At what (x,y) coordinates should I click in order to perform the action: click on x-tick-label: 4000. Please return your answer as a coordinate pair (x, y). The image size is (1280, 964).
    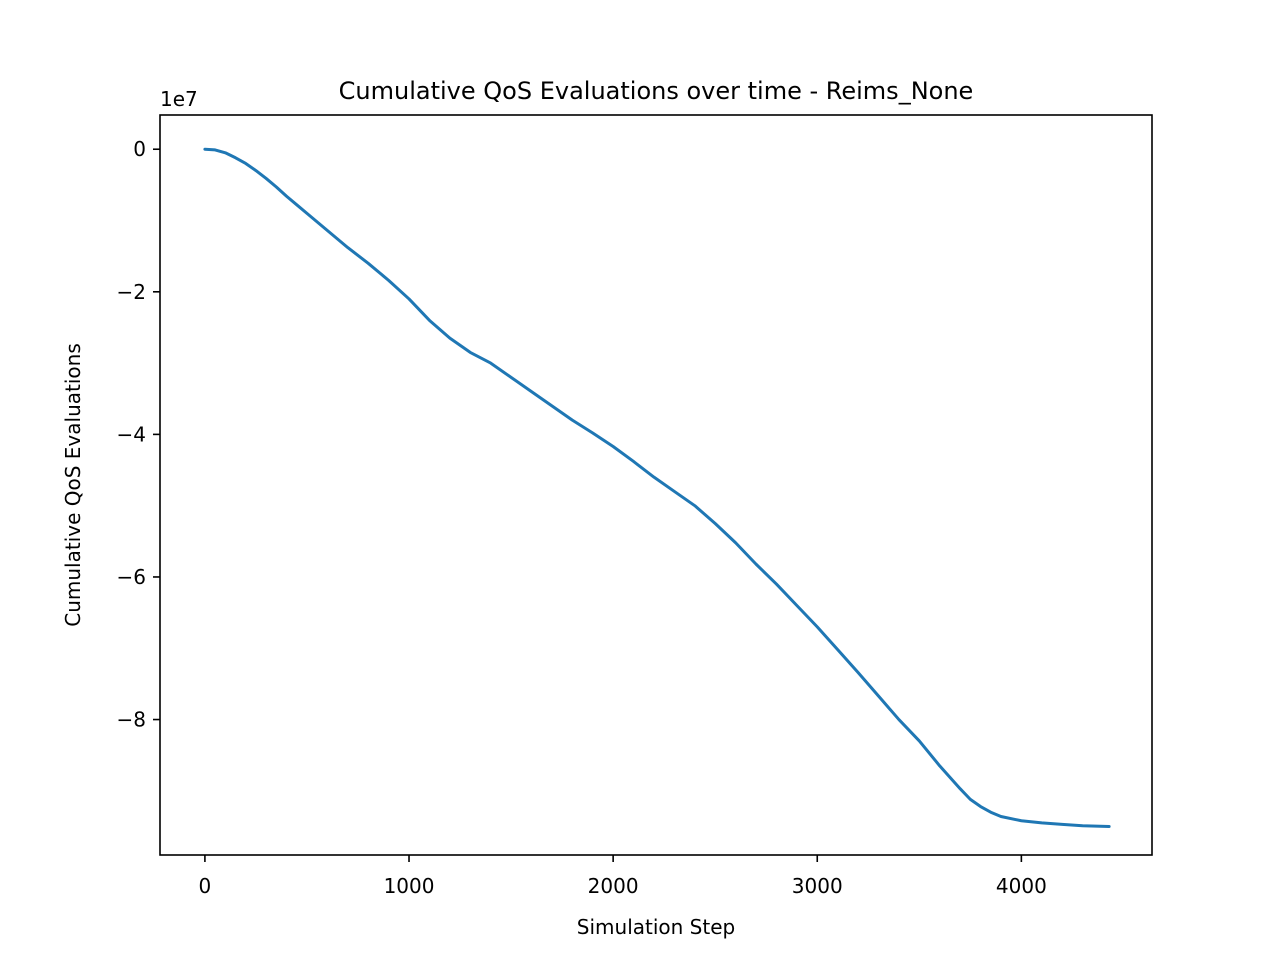
    Looking at the image, I should click on (1021, 886).